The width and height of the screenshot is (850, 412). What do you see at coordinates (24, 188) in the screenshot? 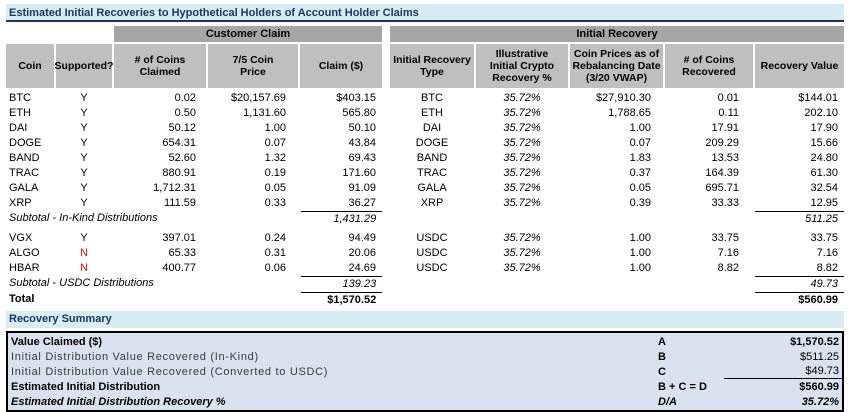
I see `cell-coin: GALA` at bounding box center [24, 188].